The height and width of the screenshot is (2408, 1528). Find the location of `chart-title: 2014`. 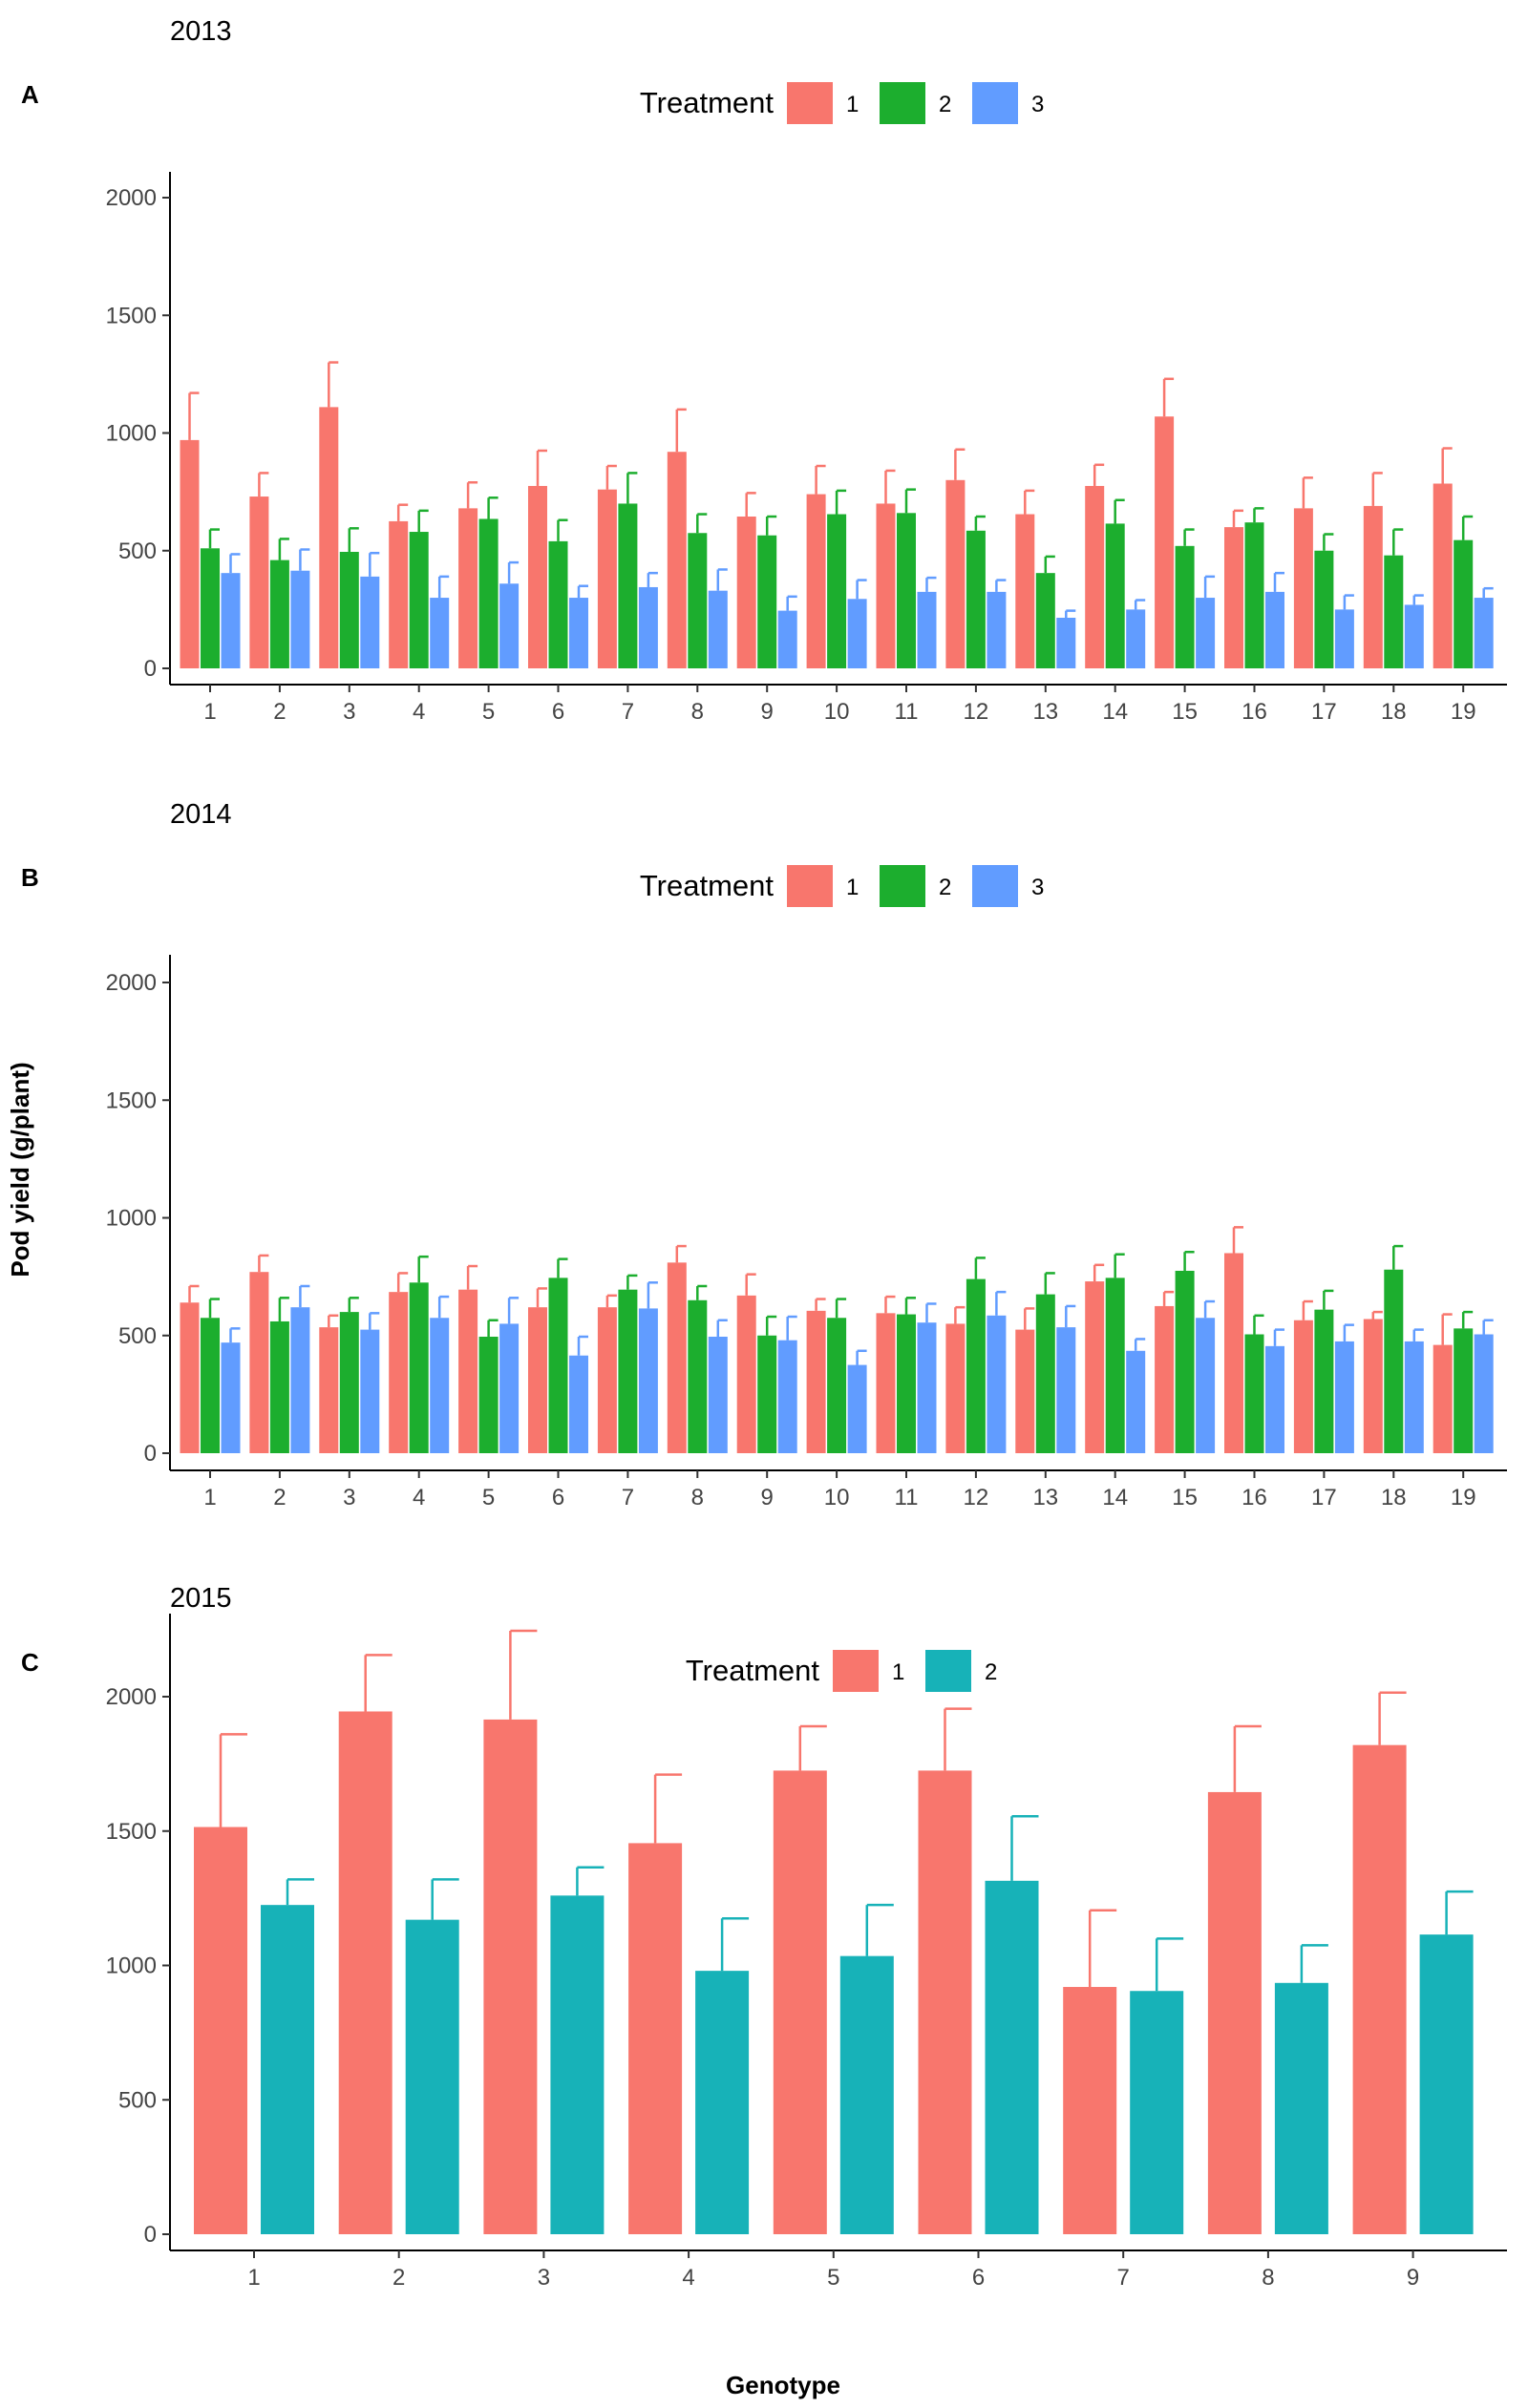

chart-title: 2014 is located at coordinates (201, 814).